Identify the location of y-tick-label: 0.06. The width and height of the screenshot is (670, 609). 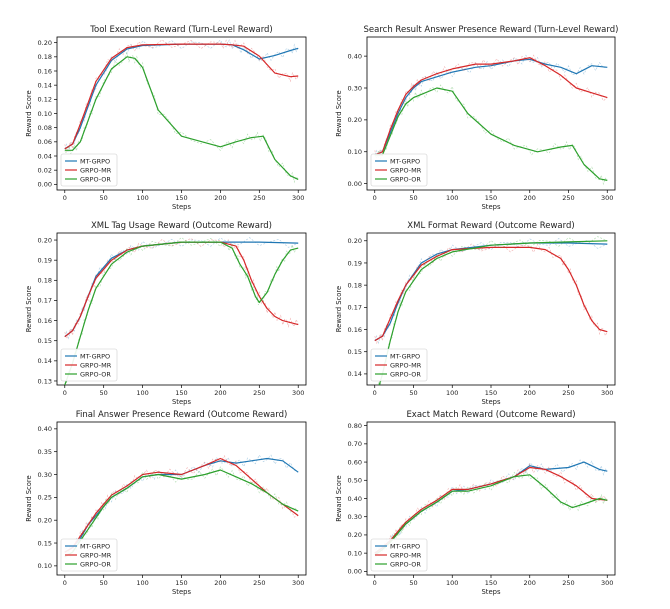
(45, 142).